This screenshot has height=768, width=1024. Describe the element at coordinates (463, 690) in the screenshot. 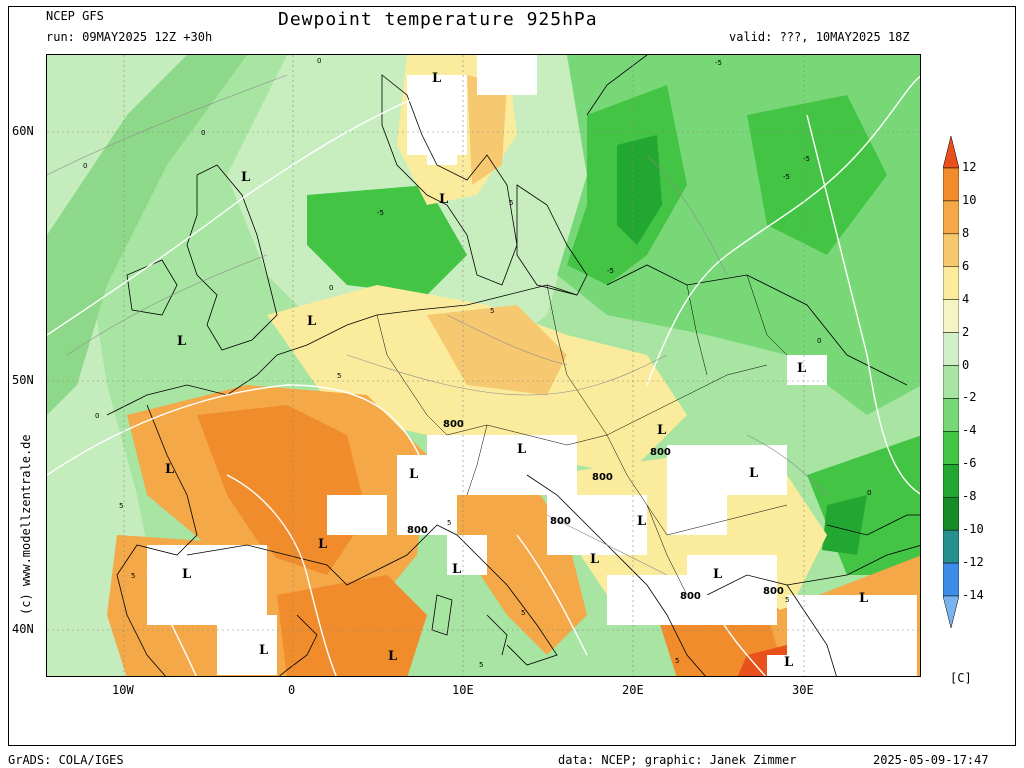

I see `lon-label-10e: 10E` at that location.